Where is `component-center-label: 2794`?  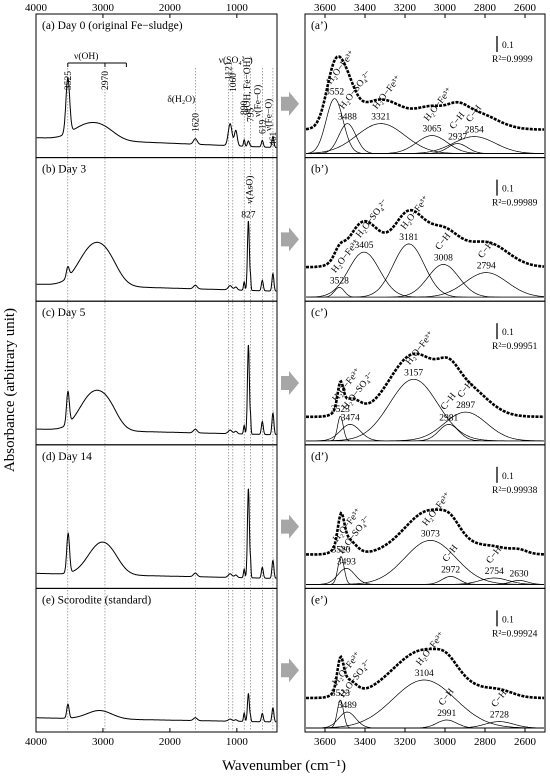
component-center-label: 2794 is located at coordinates (486, 267).